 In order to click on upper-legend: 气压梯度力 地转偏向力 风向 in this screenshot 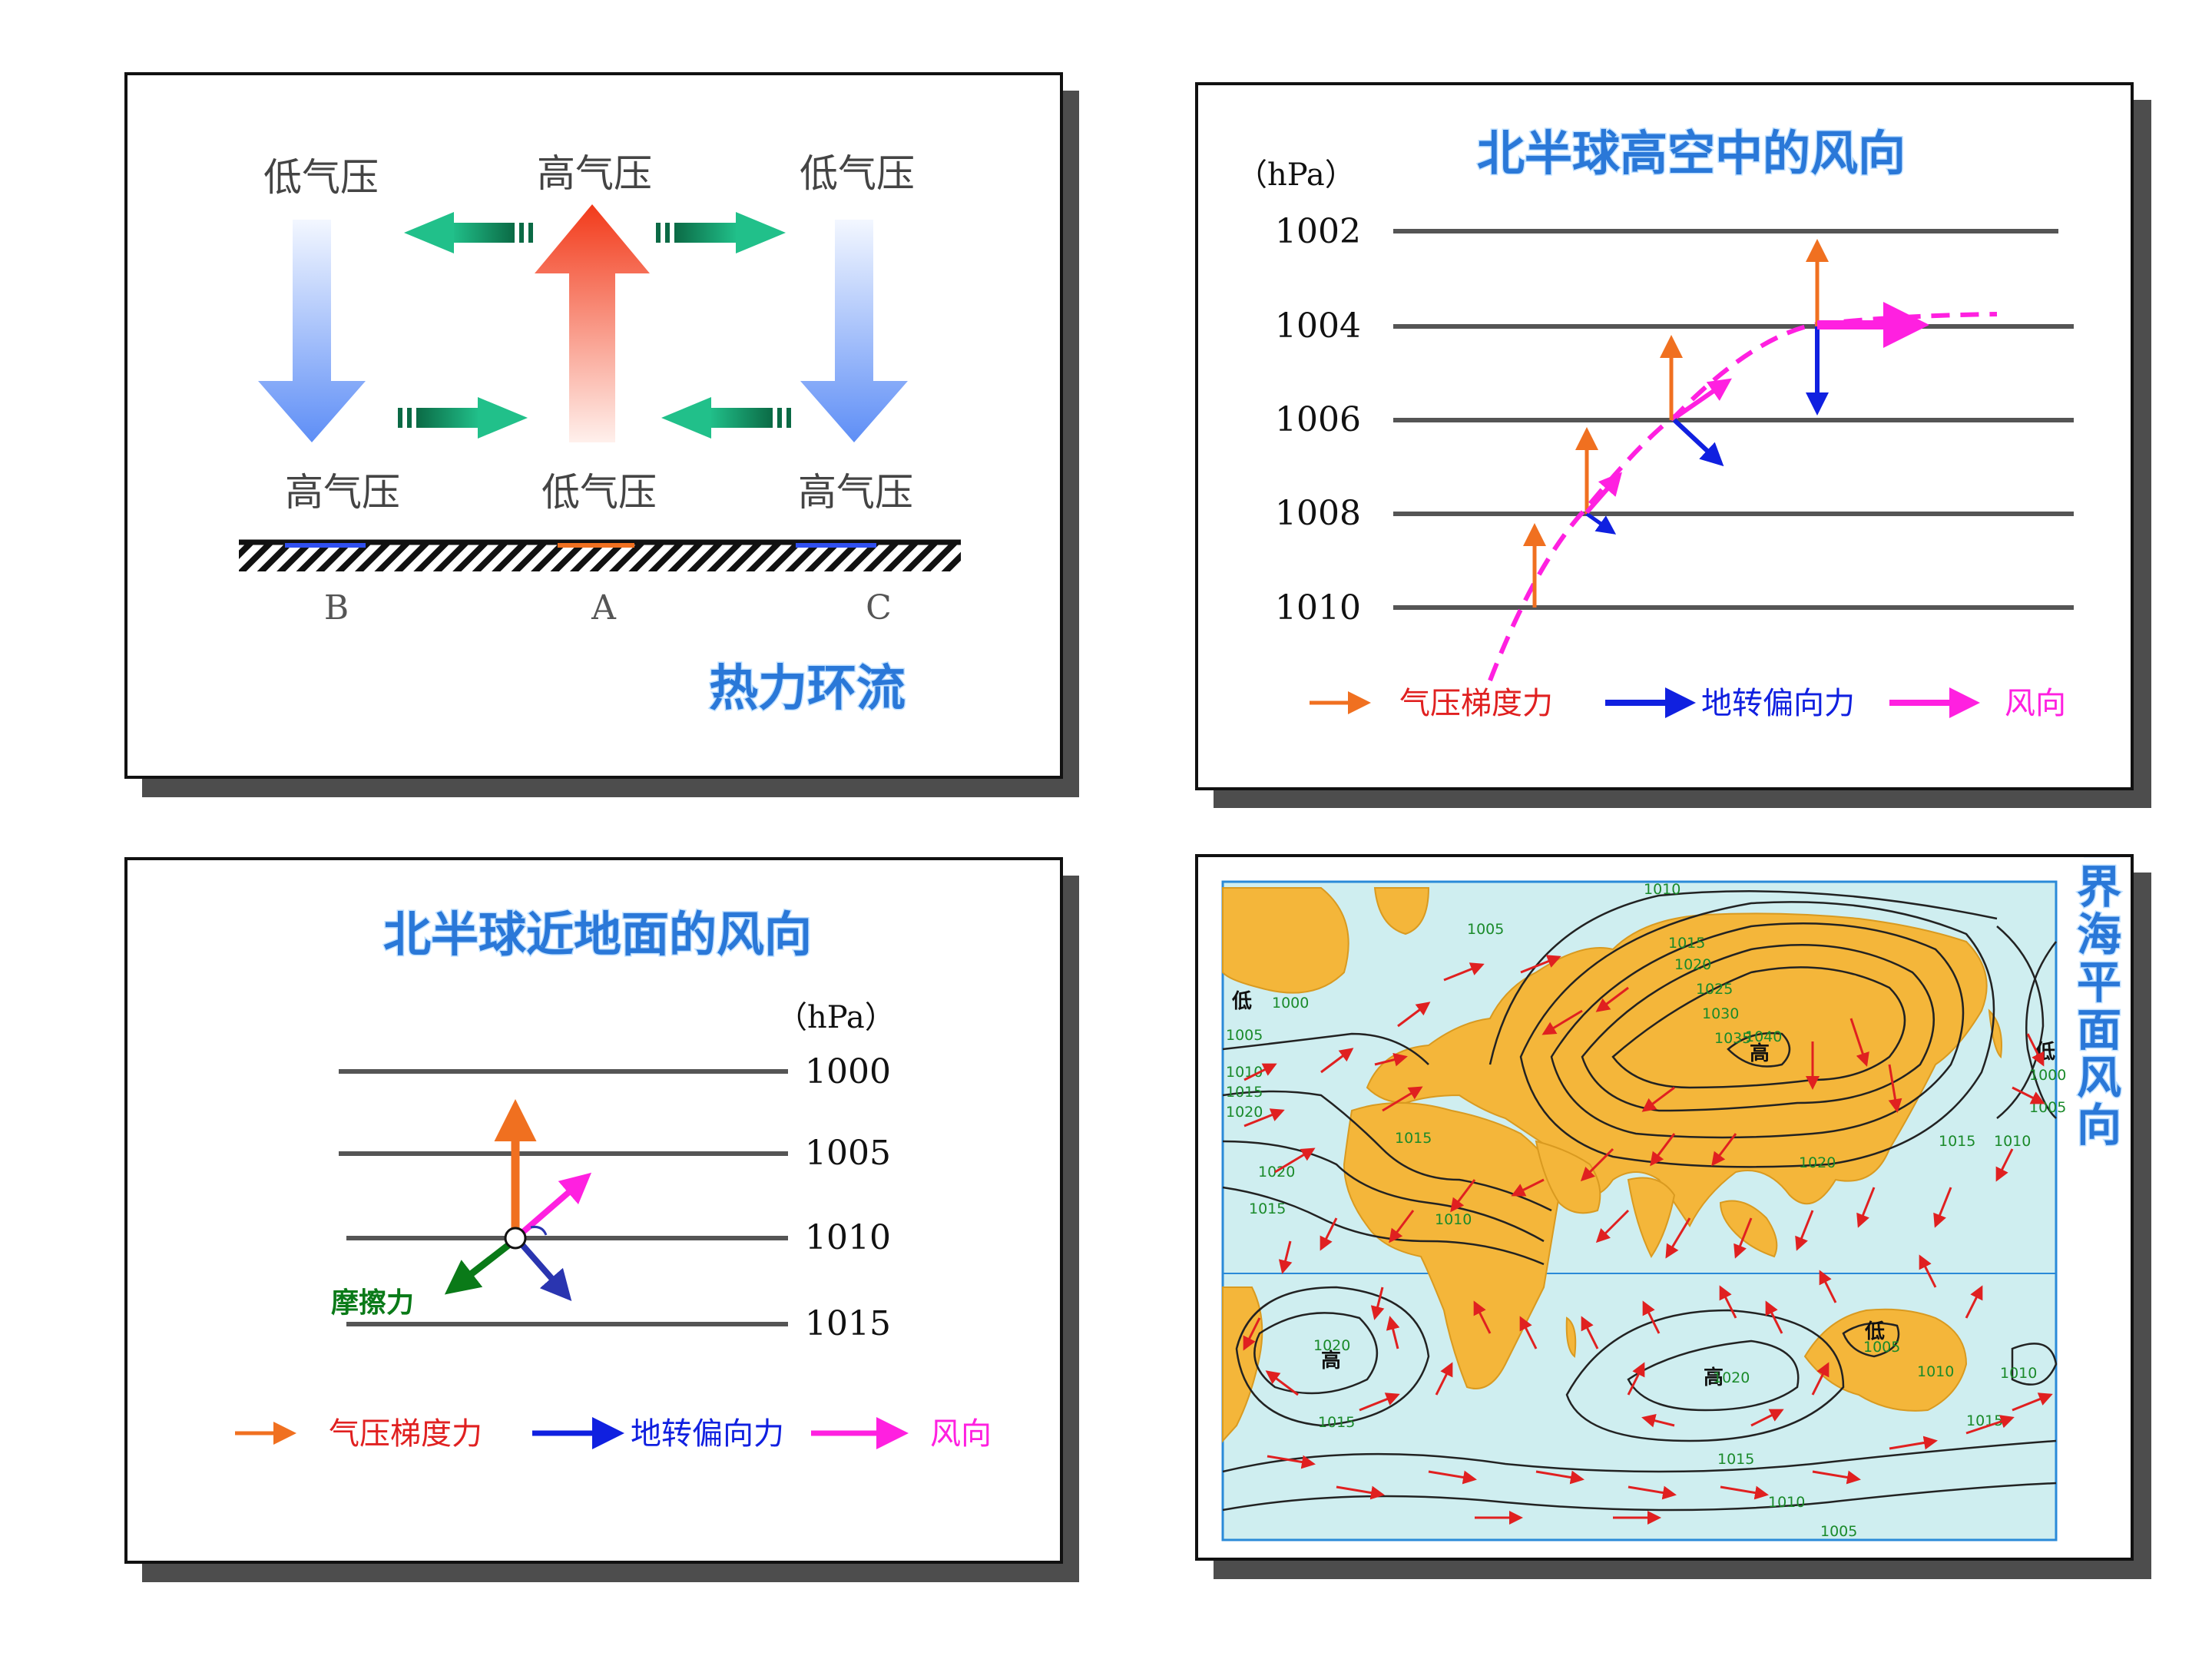, I will do `click(1688, 703)`.